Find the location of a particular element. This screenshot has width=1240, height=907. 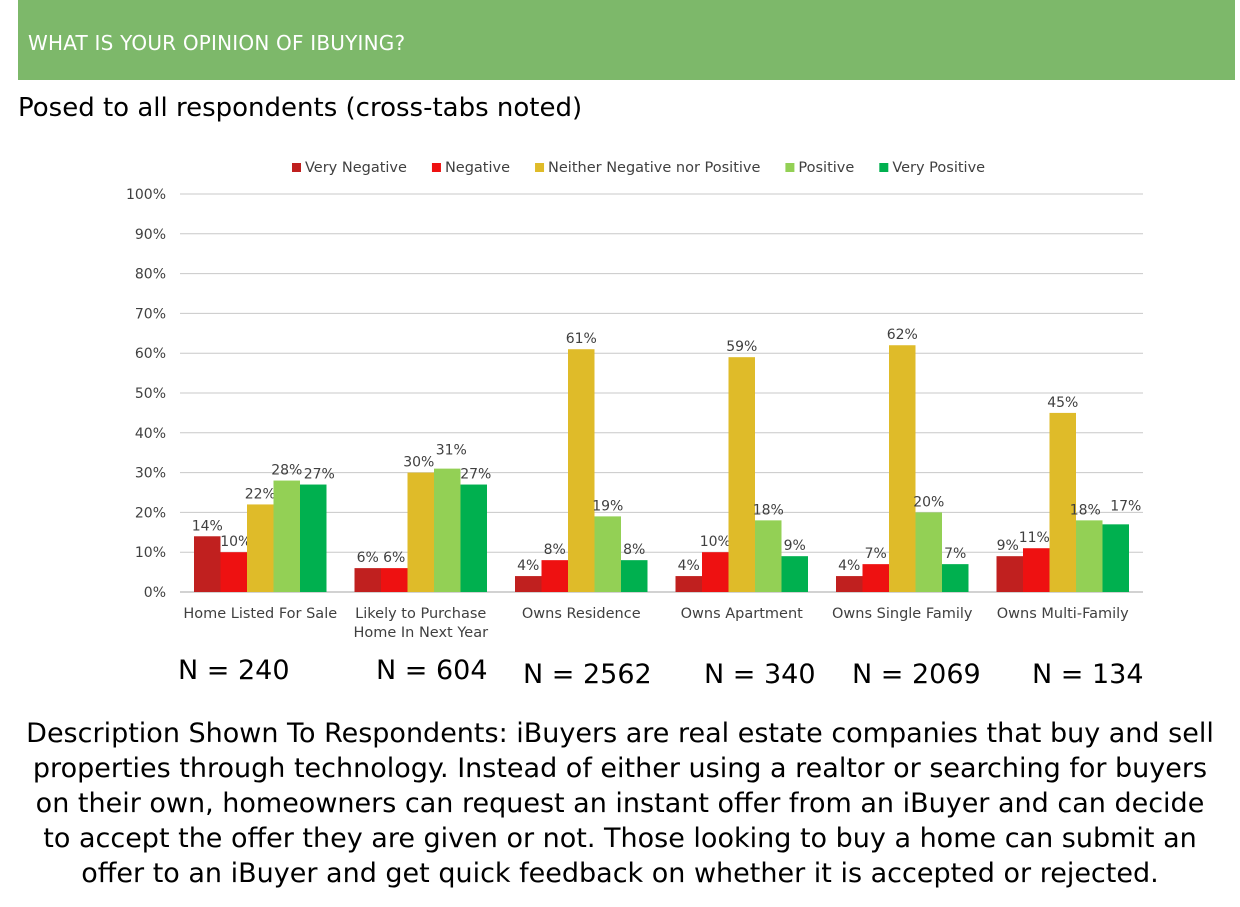

x-tick-label: Likely to Purchase is located at coordinates (420, 614).